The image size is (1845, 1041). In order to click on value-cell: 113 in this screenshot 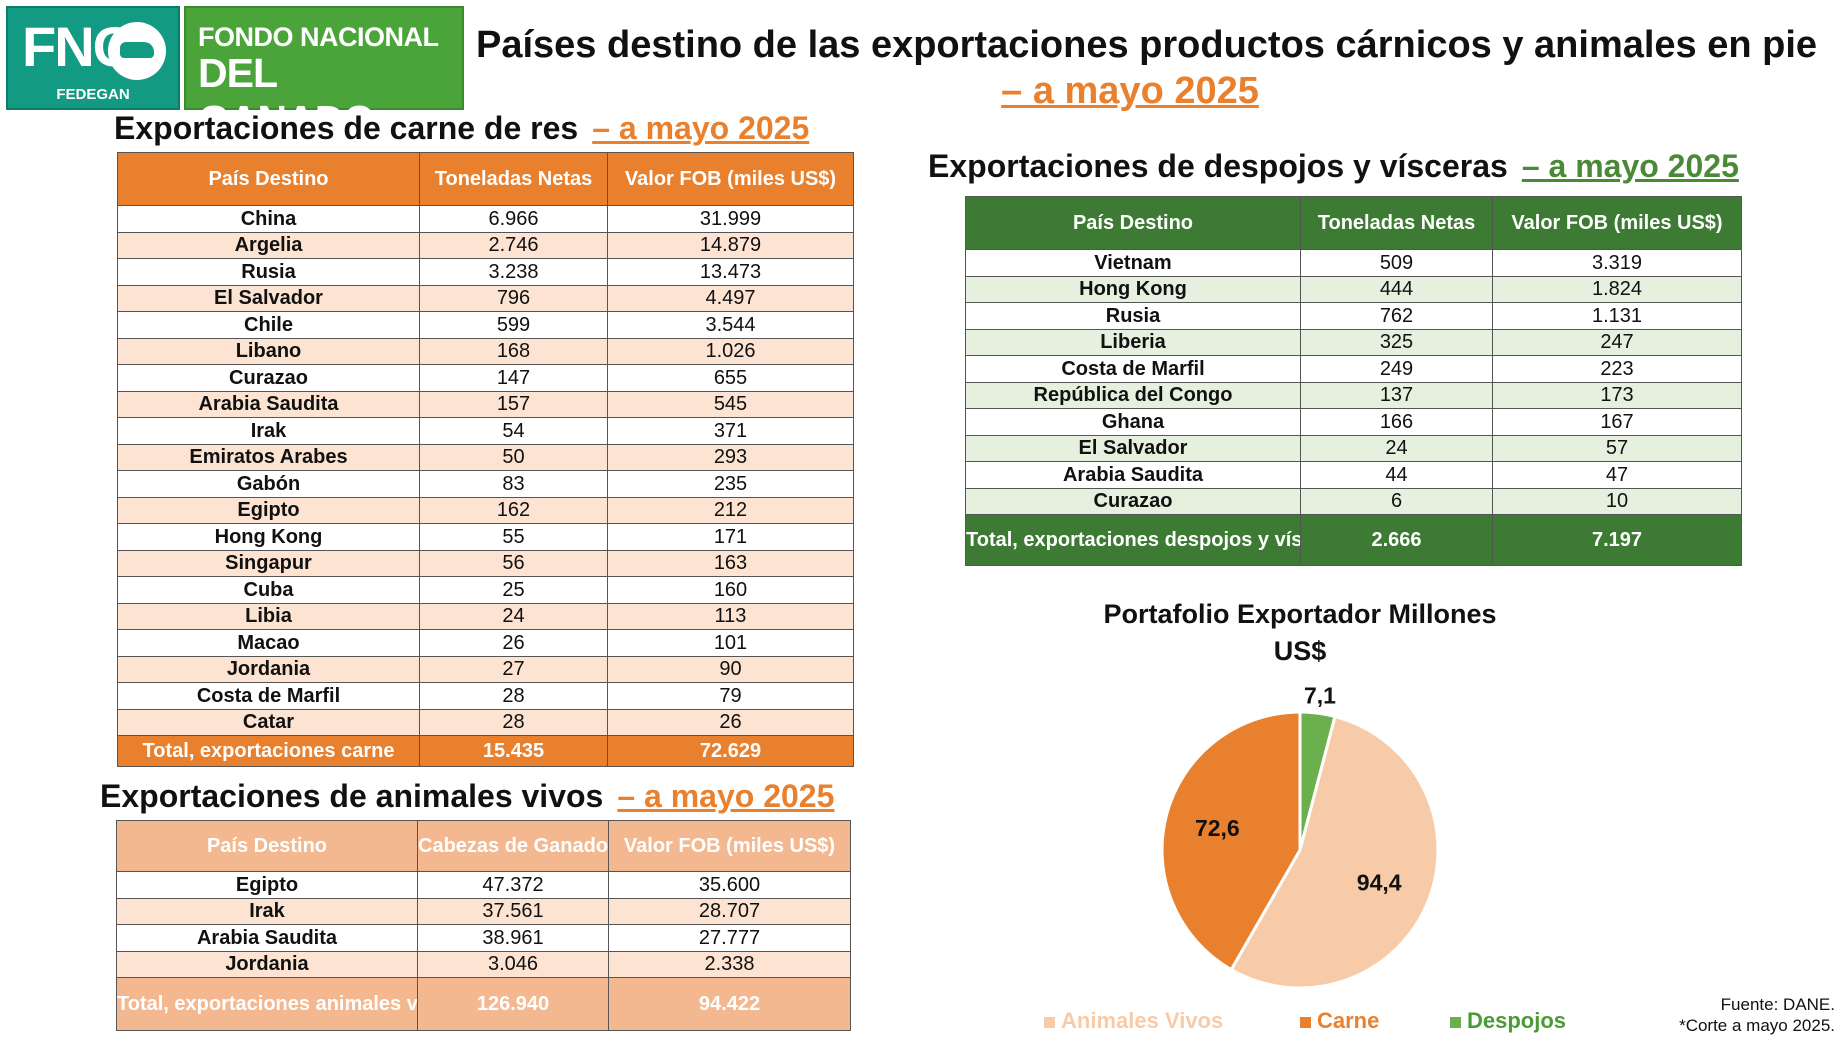, I will do `click(730, 616)`.